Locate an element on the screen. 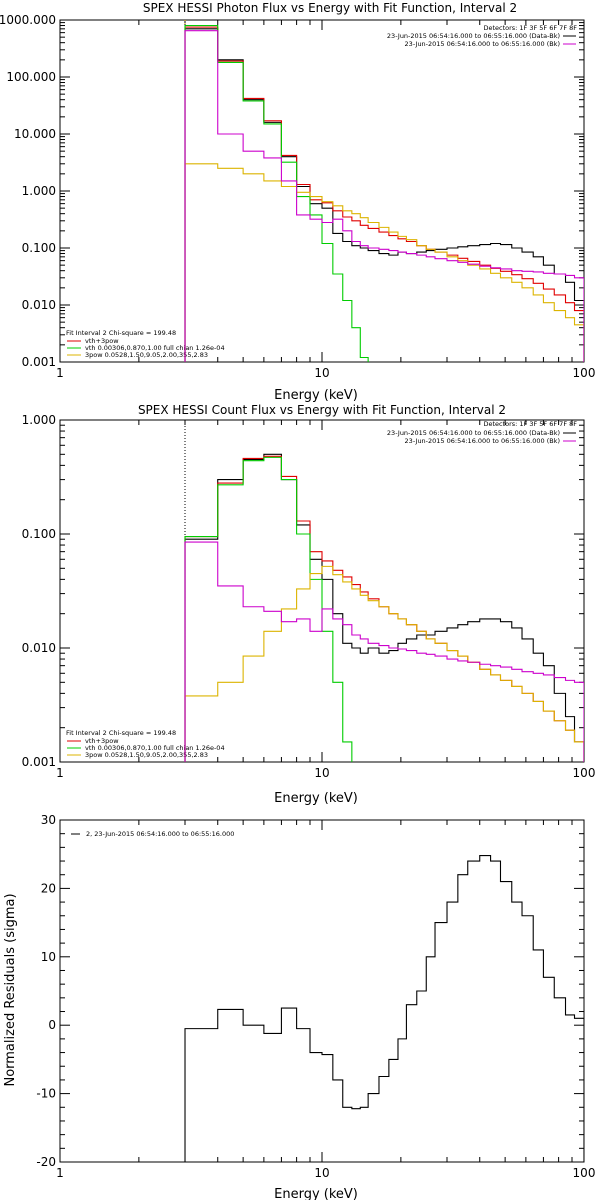 Image resolution: width=600 pixels, height=1200 pixels. residuals-ytick-label: 0 is located at coordinates (52, 1025).